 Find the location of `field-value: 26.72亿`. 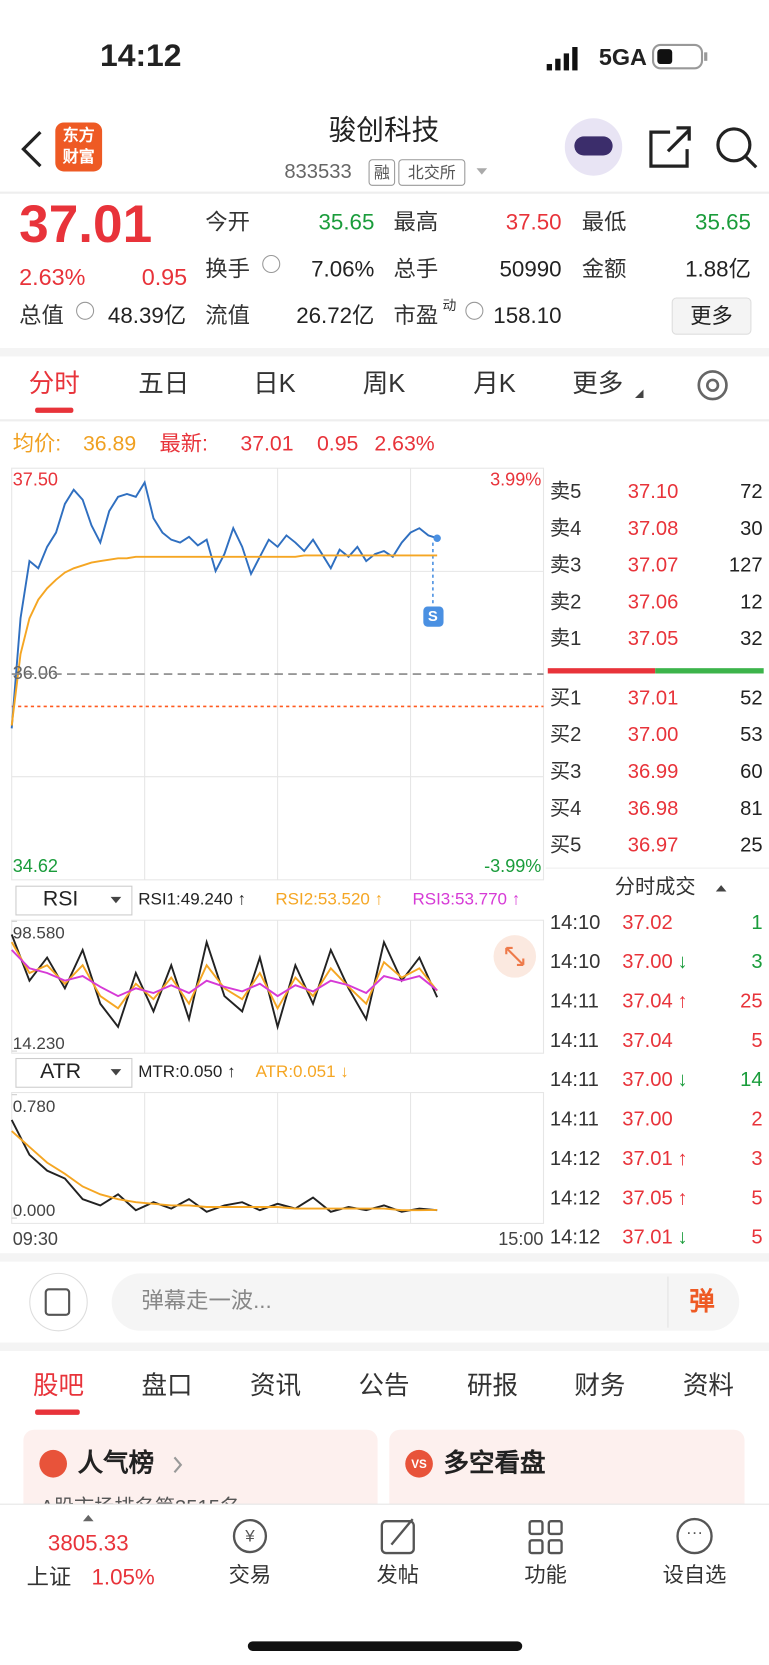

field-value: 26.72亿 is located at coordinates (335, 315).